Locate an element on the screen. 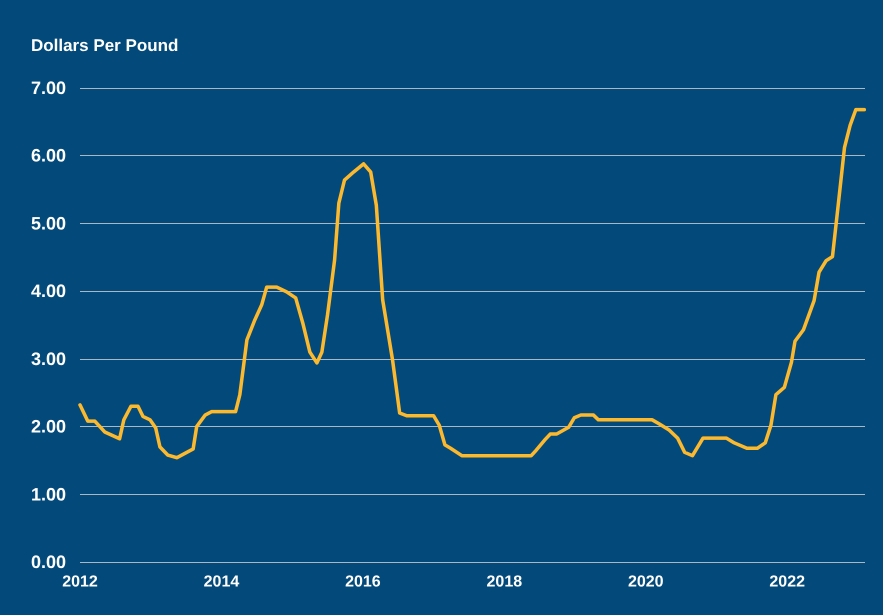 This screenshot has height=615, width=883. x-tick-label: 2012 is located at coordinates (80, 582).